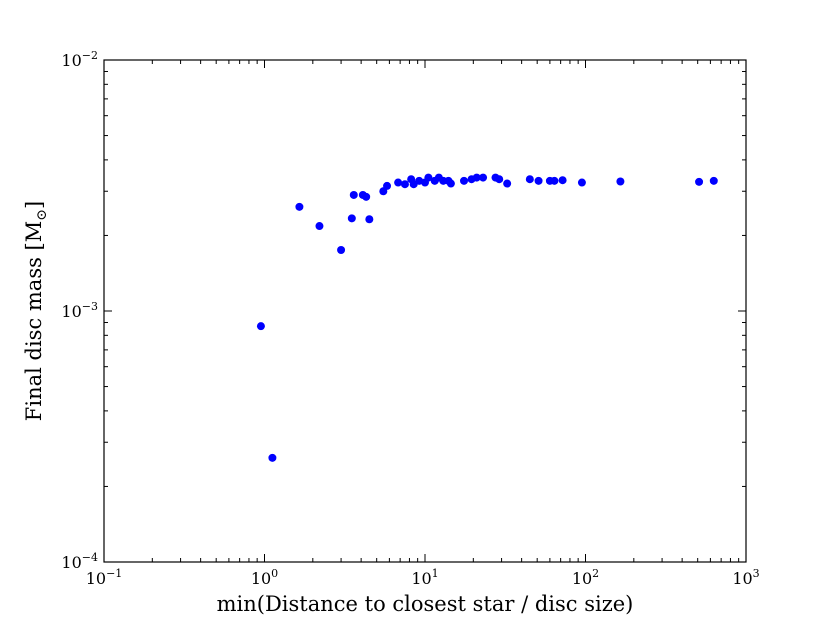 The height and width of the screenshot is (623, 830). What do you see at coordinates (424, 577) in the screenshot?
I see `x-tick-label: 10¹` at bounding box center [424, 577].